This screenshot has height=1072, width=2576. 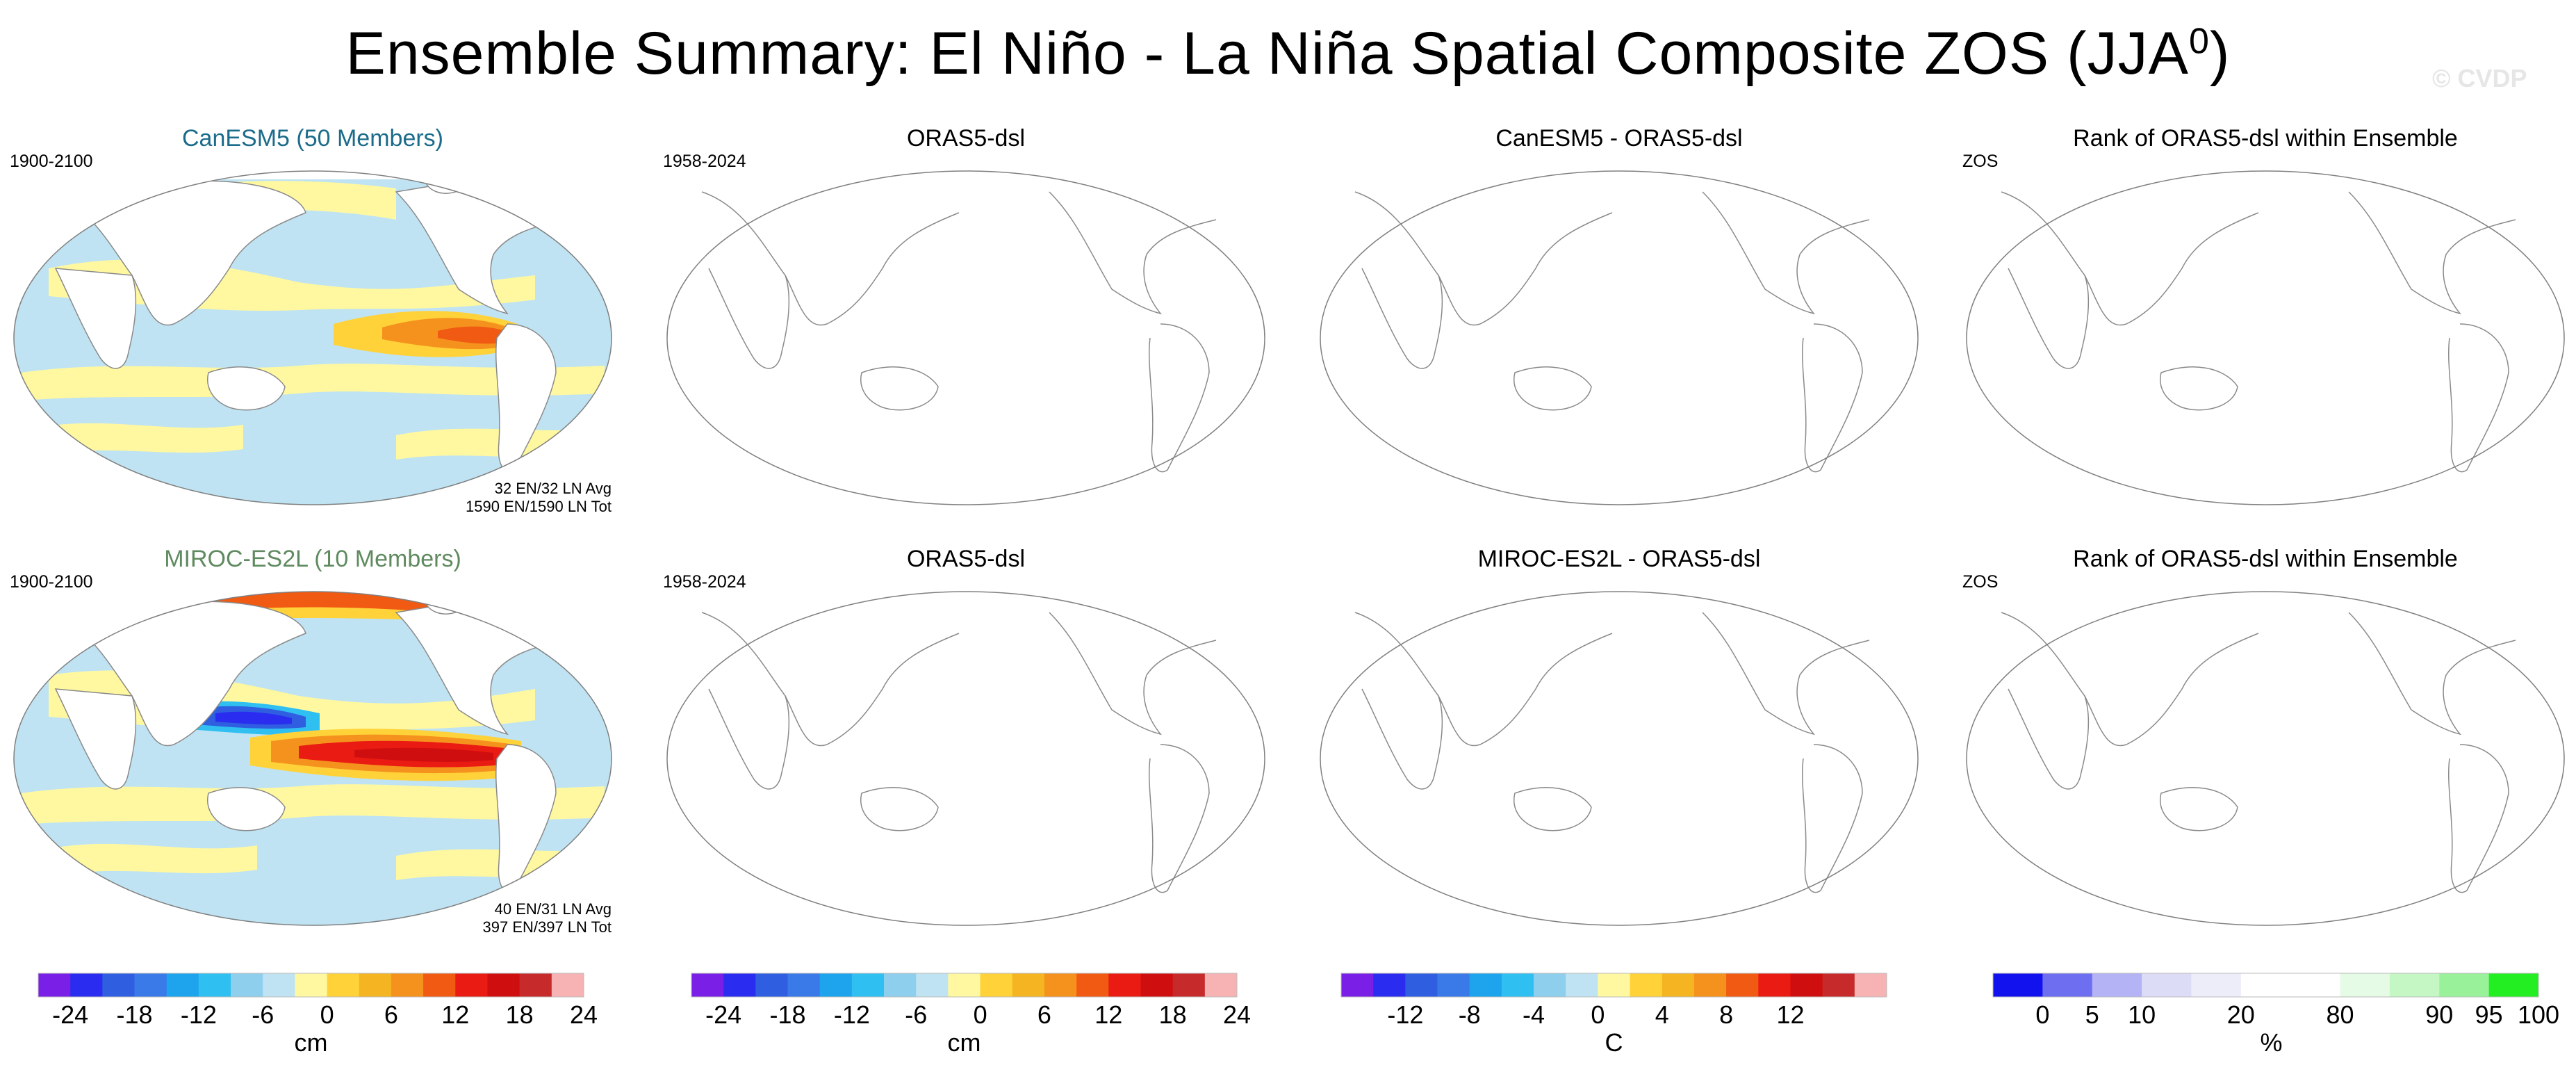 I want to click on panel-obs-row1: ORAS5-dsl 1958-2024, so click(x=966, y=319).